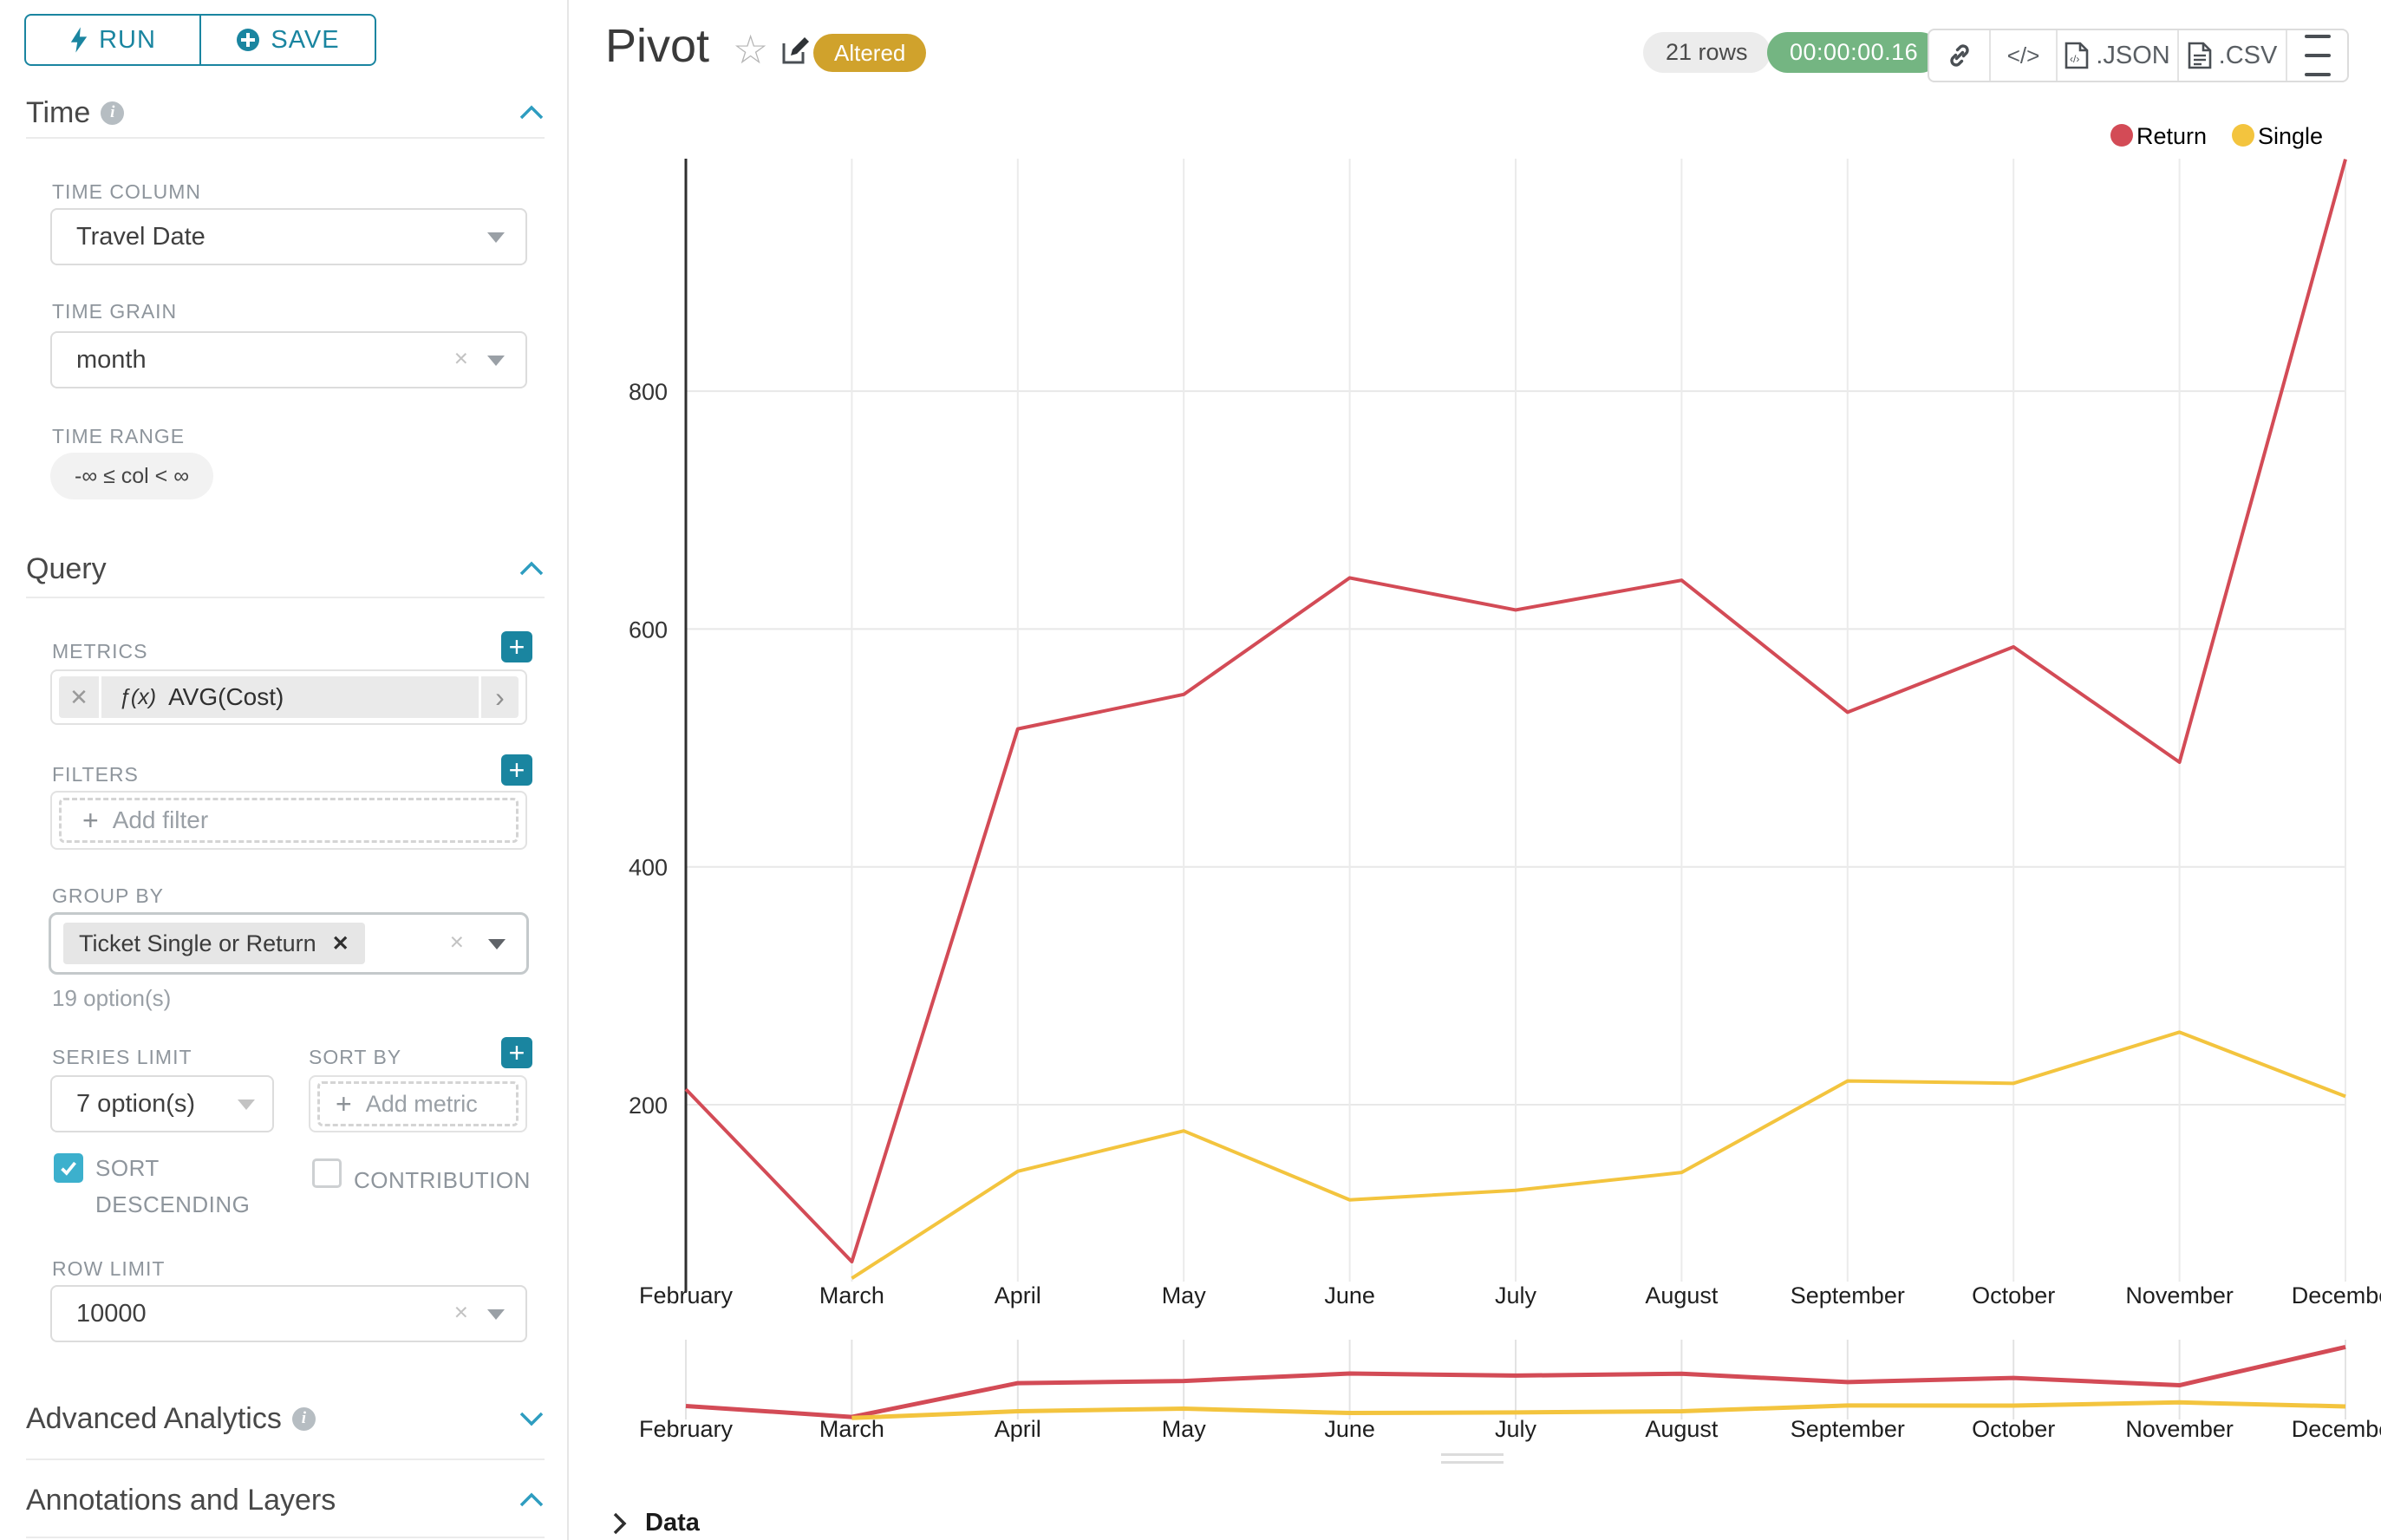  I want to click on query-section-header: Query, so click(285, 569).